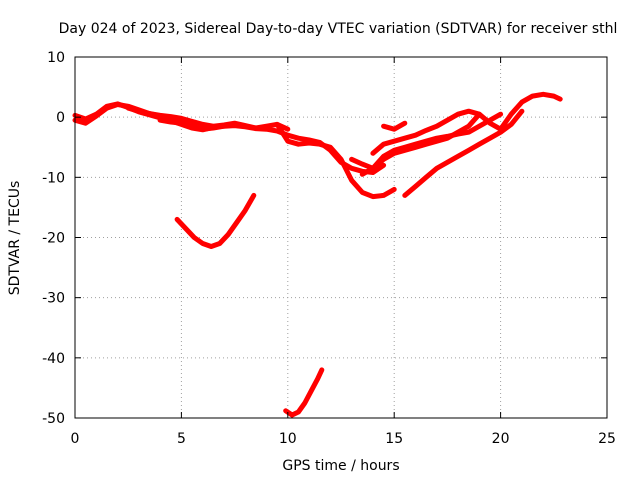 The image size is (640, 480). What do you see at coordinates (53, 178) in the screenshot?
I see `y-tick-label: -10` at bounding box center [53, 178].